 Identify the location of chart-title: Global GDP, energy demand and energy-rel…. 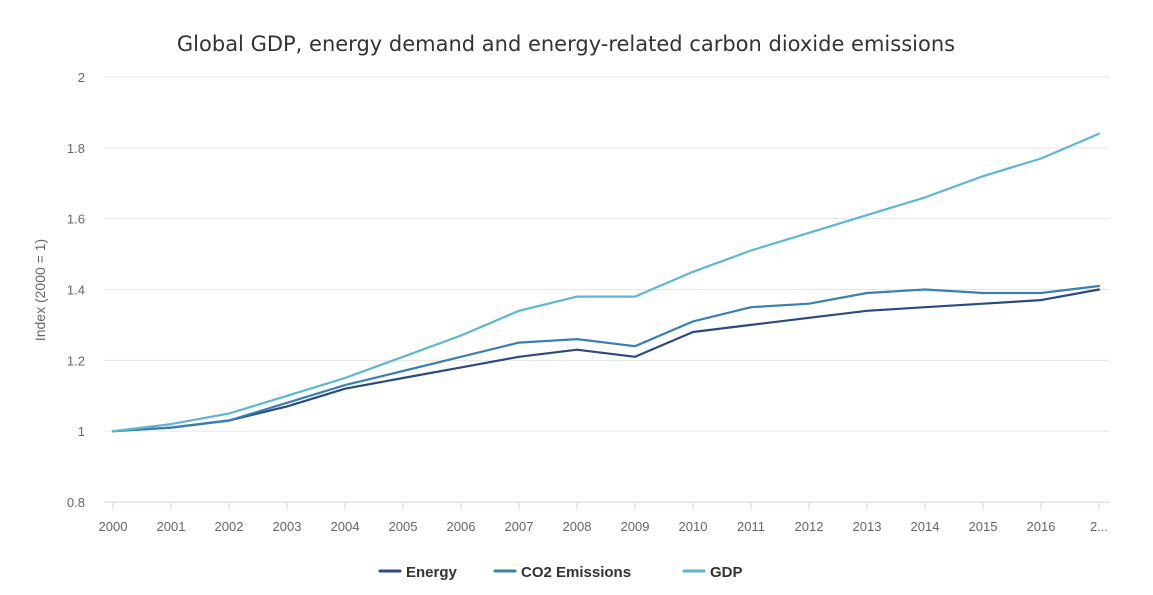
(566, 44).